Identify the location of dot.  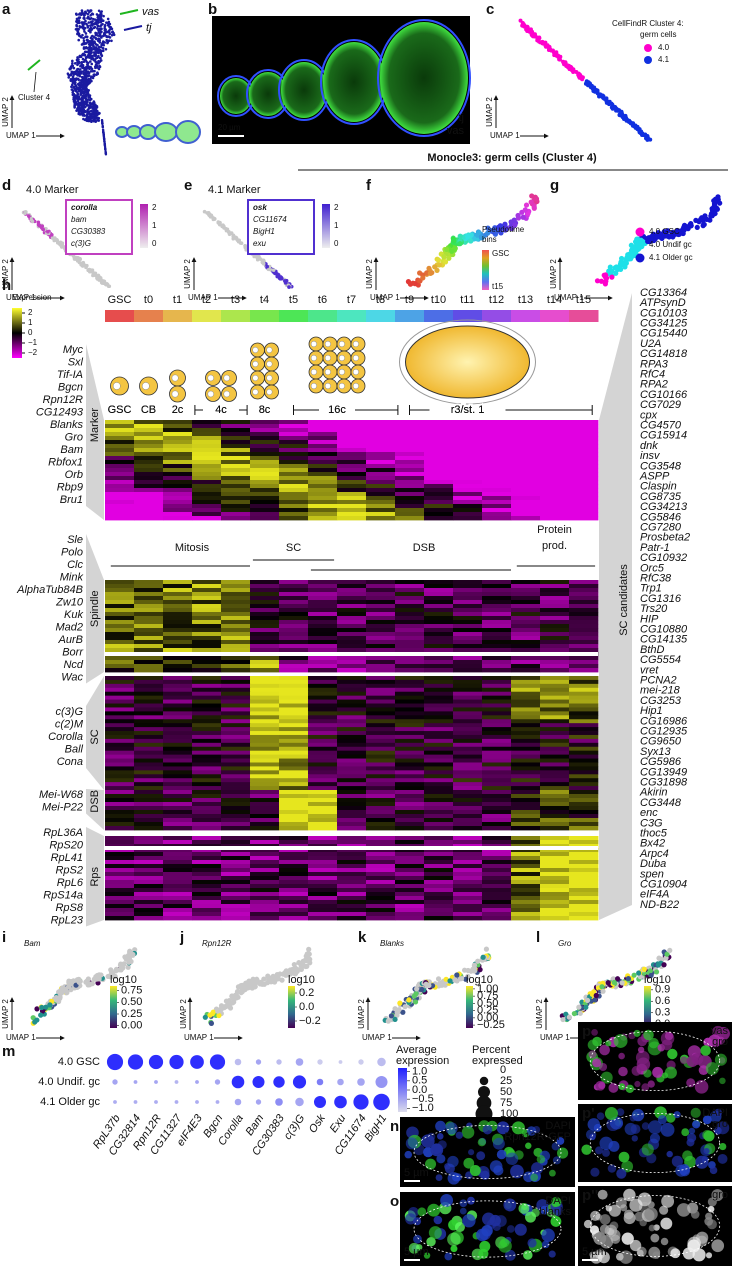
(238, 1082).